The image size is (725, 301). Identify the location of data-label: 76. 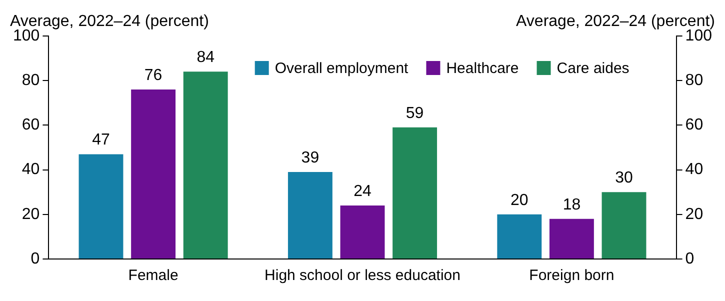
(153, 75).